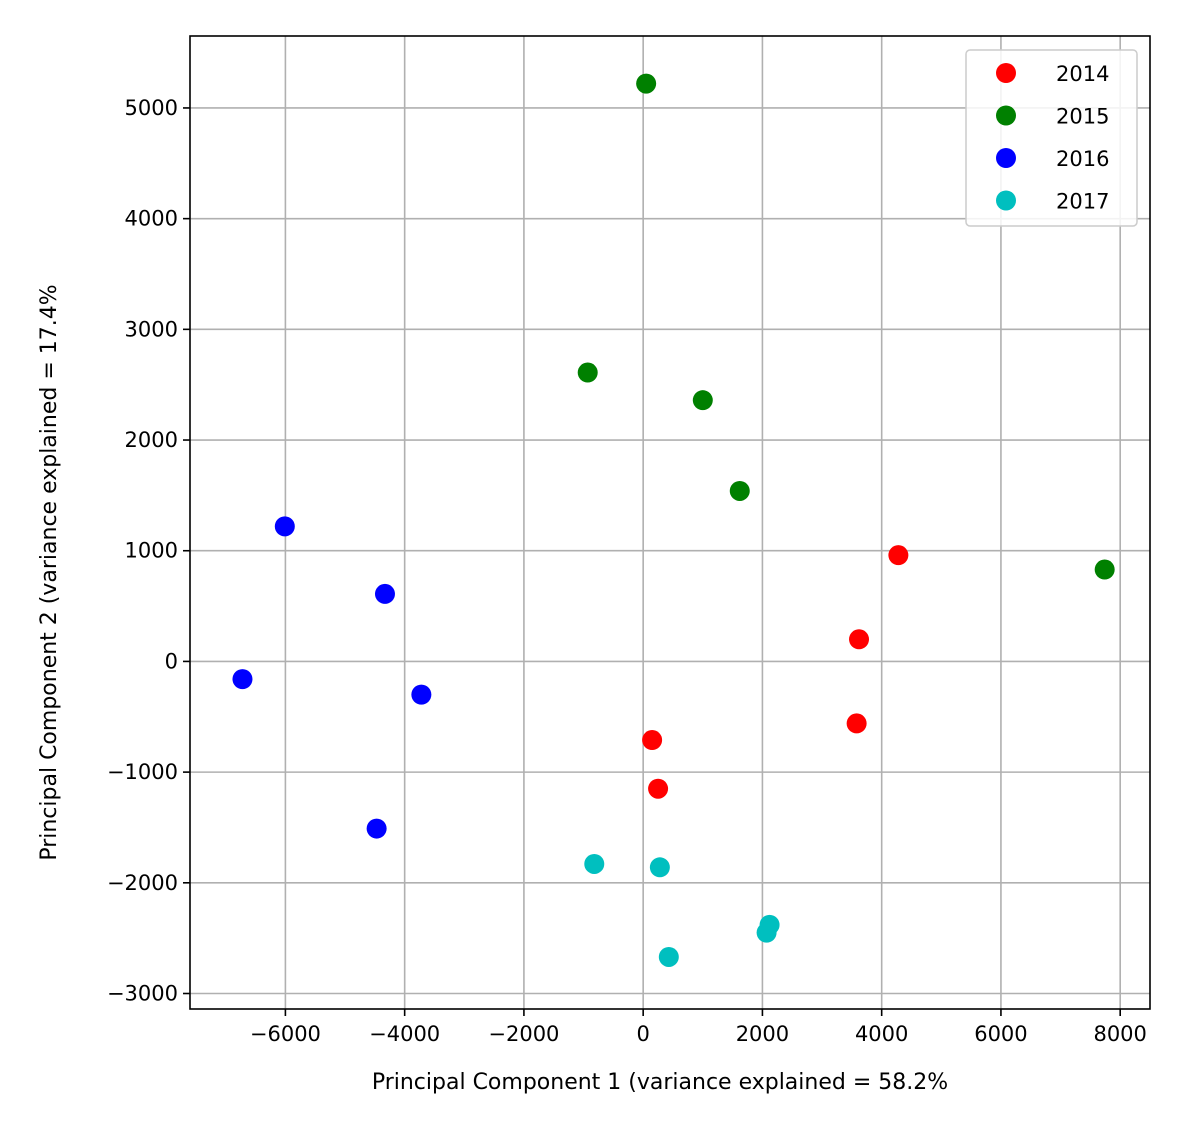 The width and height of the screenshot is (1192, 1134). I want to click on y-tick-label: 2000, so click(151, 440).